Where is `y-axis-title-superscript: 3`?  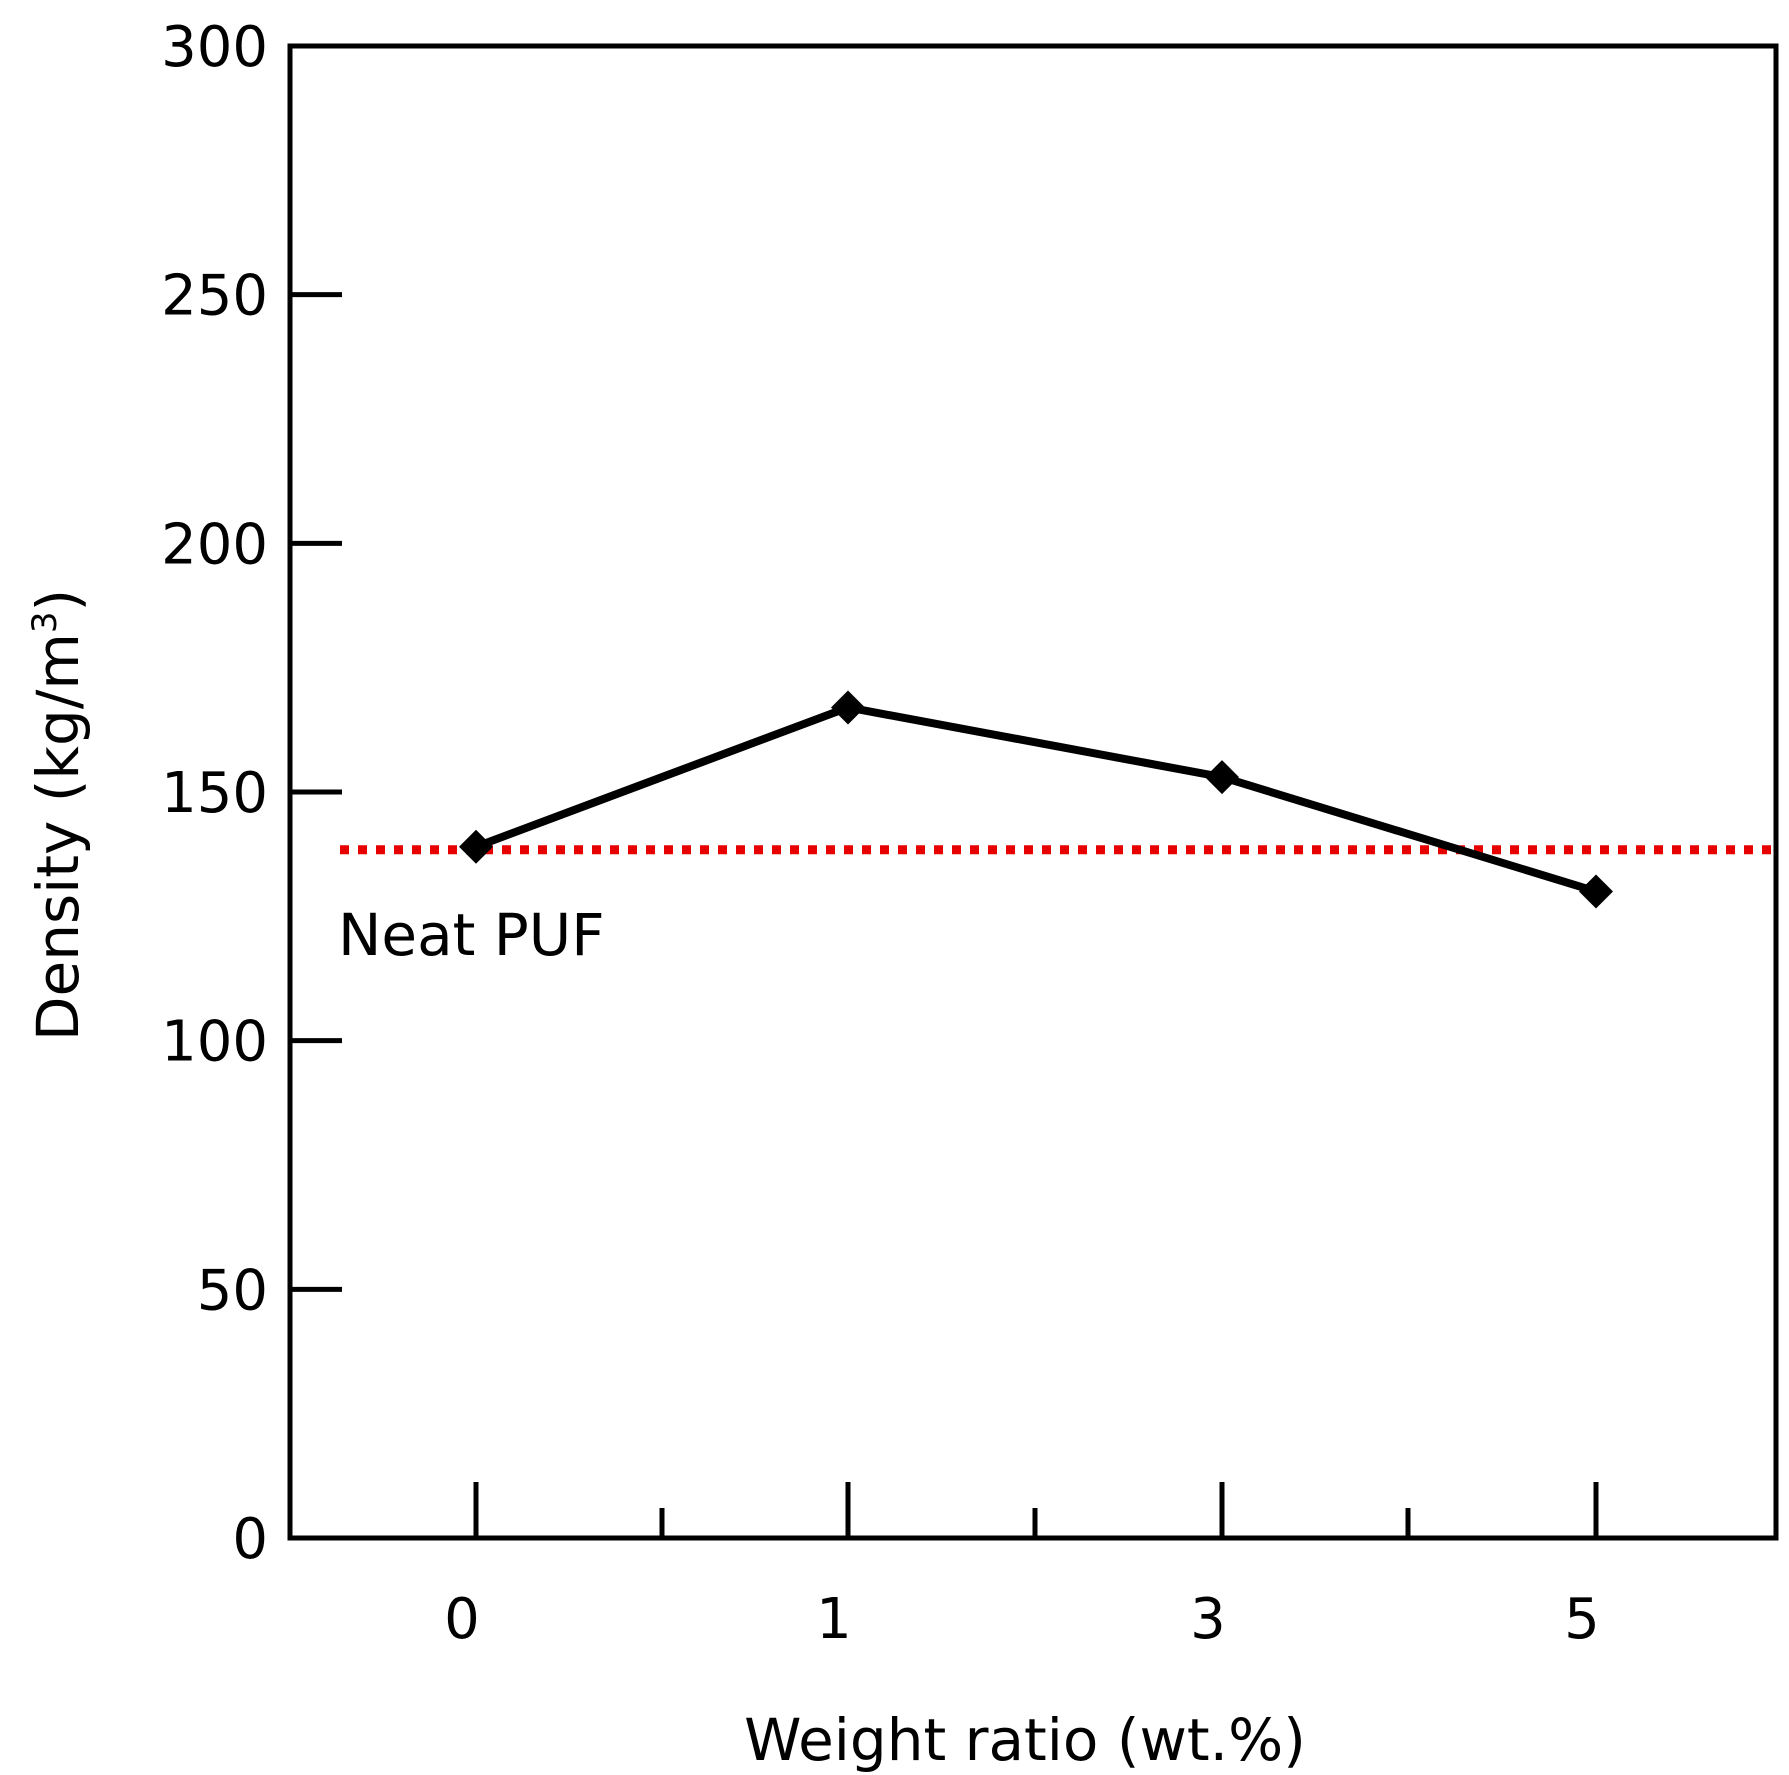 y-axis-title-superscript: 3 is located at coordinates (45, 622).